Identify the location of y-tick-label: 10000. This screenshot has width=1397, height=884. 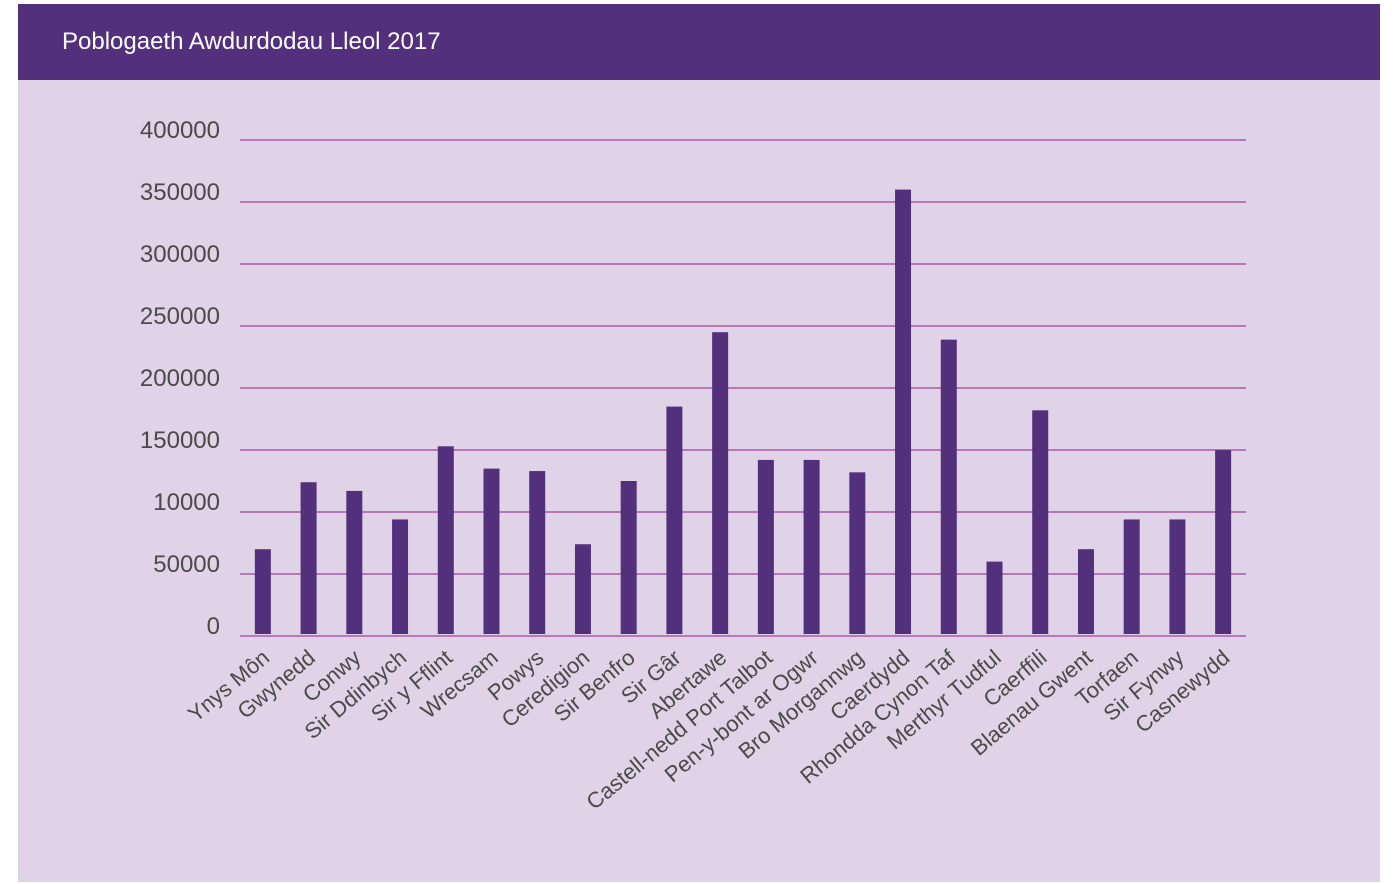
(186, 502).